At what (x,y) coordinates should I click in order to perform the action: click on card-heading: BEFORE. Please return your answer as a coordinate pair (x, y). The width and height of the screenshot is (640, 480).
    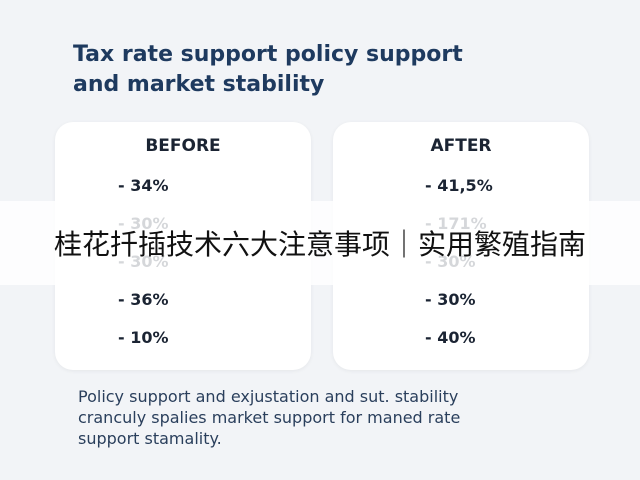
    Looking at the image, I should click on (183, 146).